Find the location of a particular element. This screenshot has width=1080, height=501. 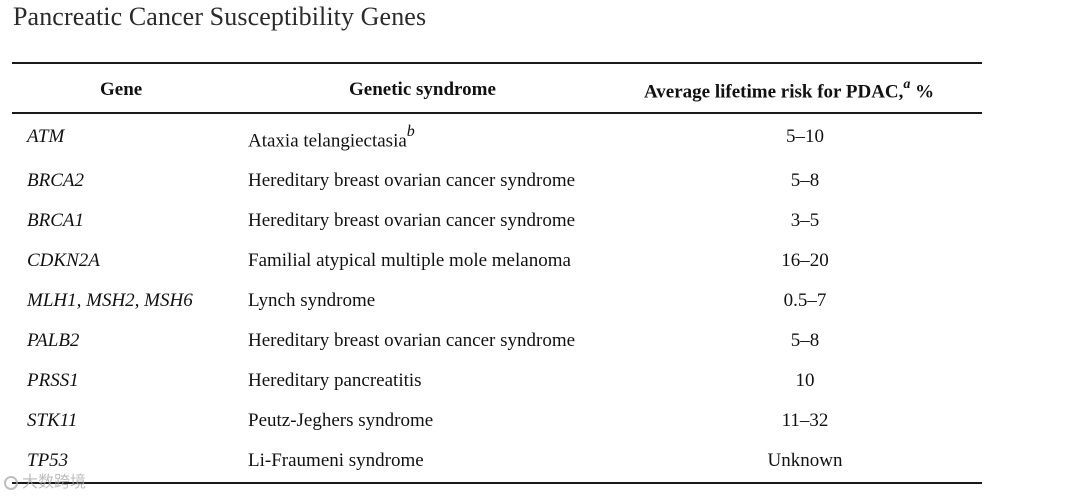

table-row: MLH1, MSH2, MSH6 Lynch syndrome 0.5–7 is located at coordinates (540, 310).